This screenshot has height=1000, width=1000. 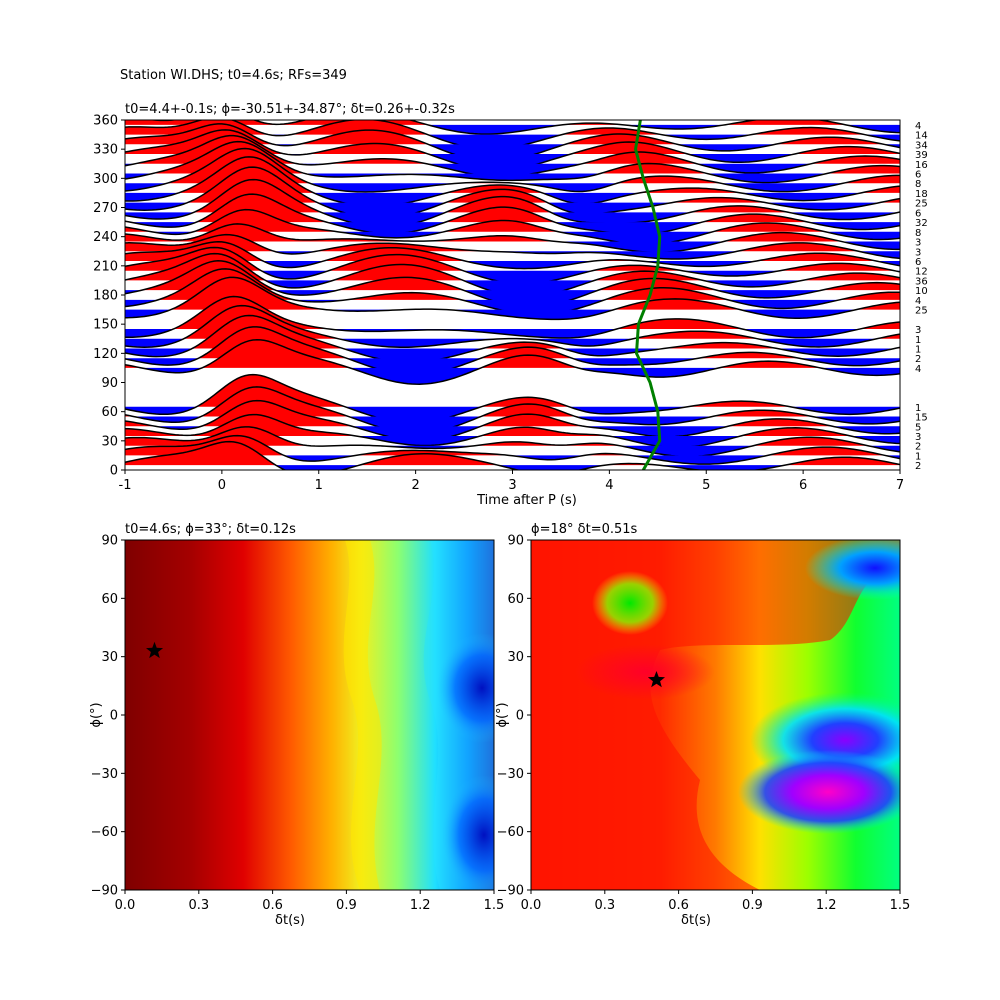 What do you see at coordinates (716, 901) in the screenshot?
I see `heatmap-right-x-ticks: 0.0 0.3 0.6 0.9 1.2 1.5` at bounding box center [716, 901].